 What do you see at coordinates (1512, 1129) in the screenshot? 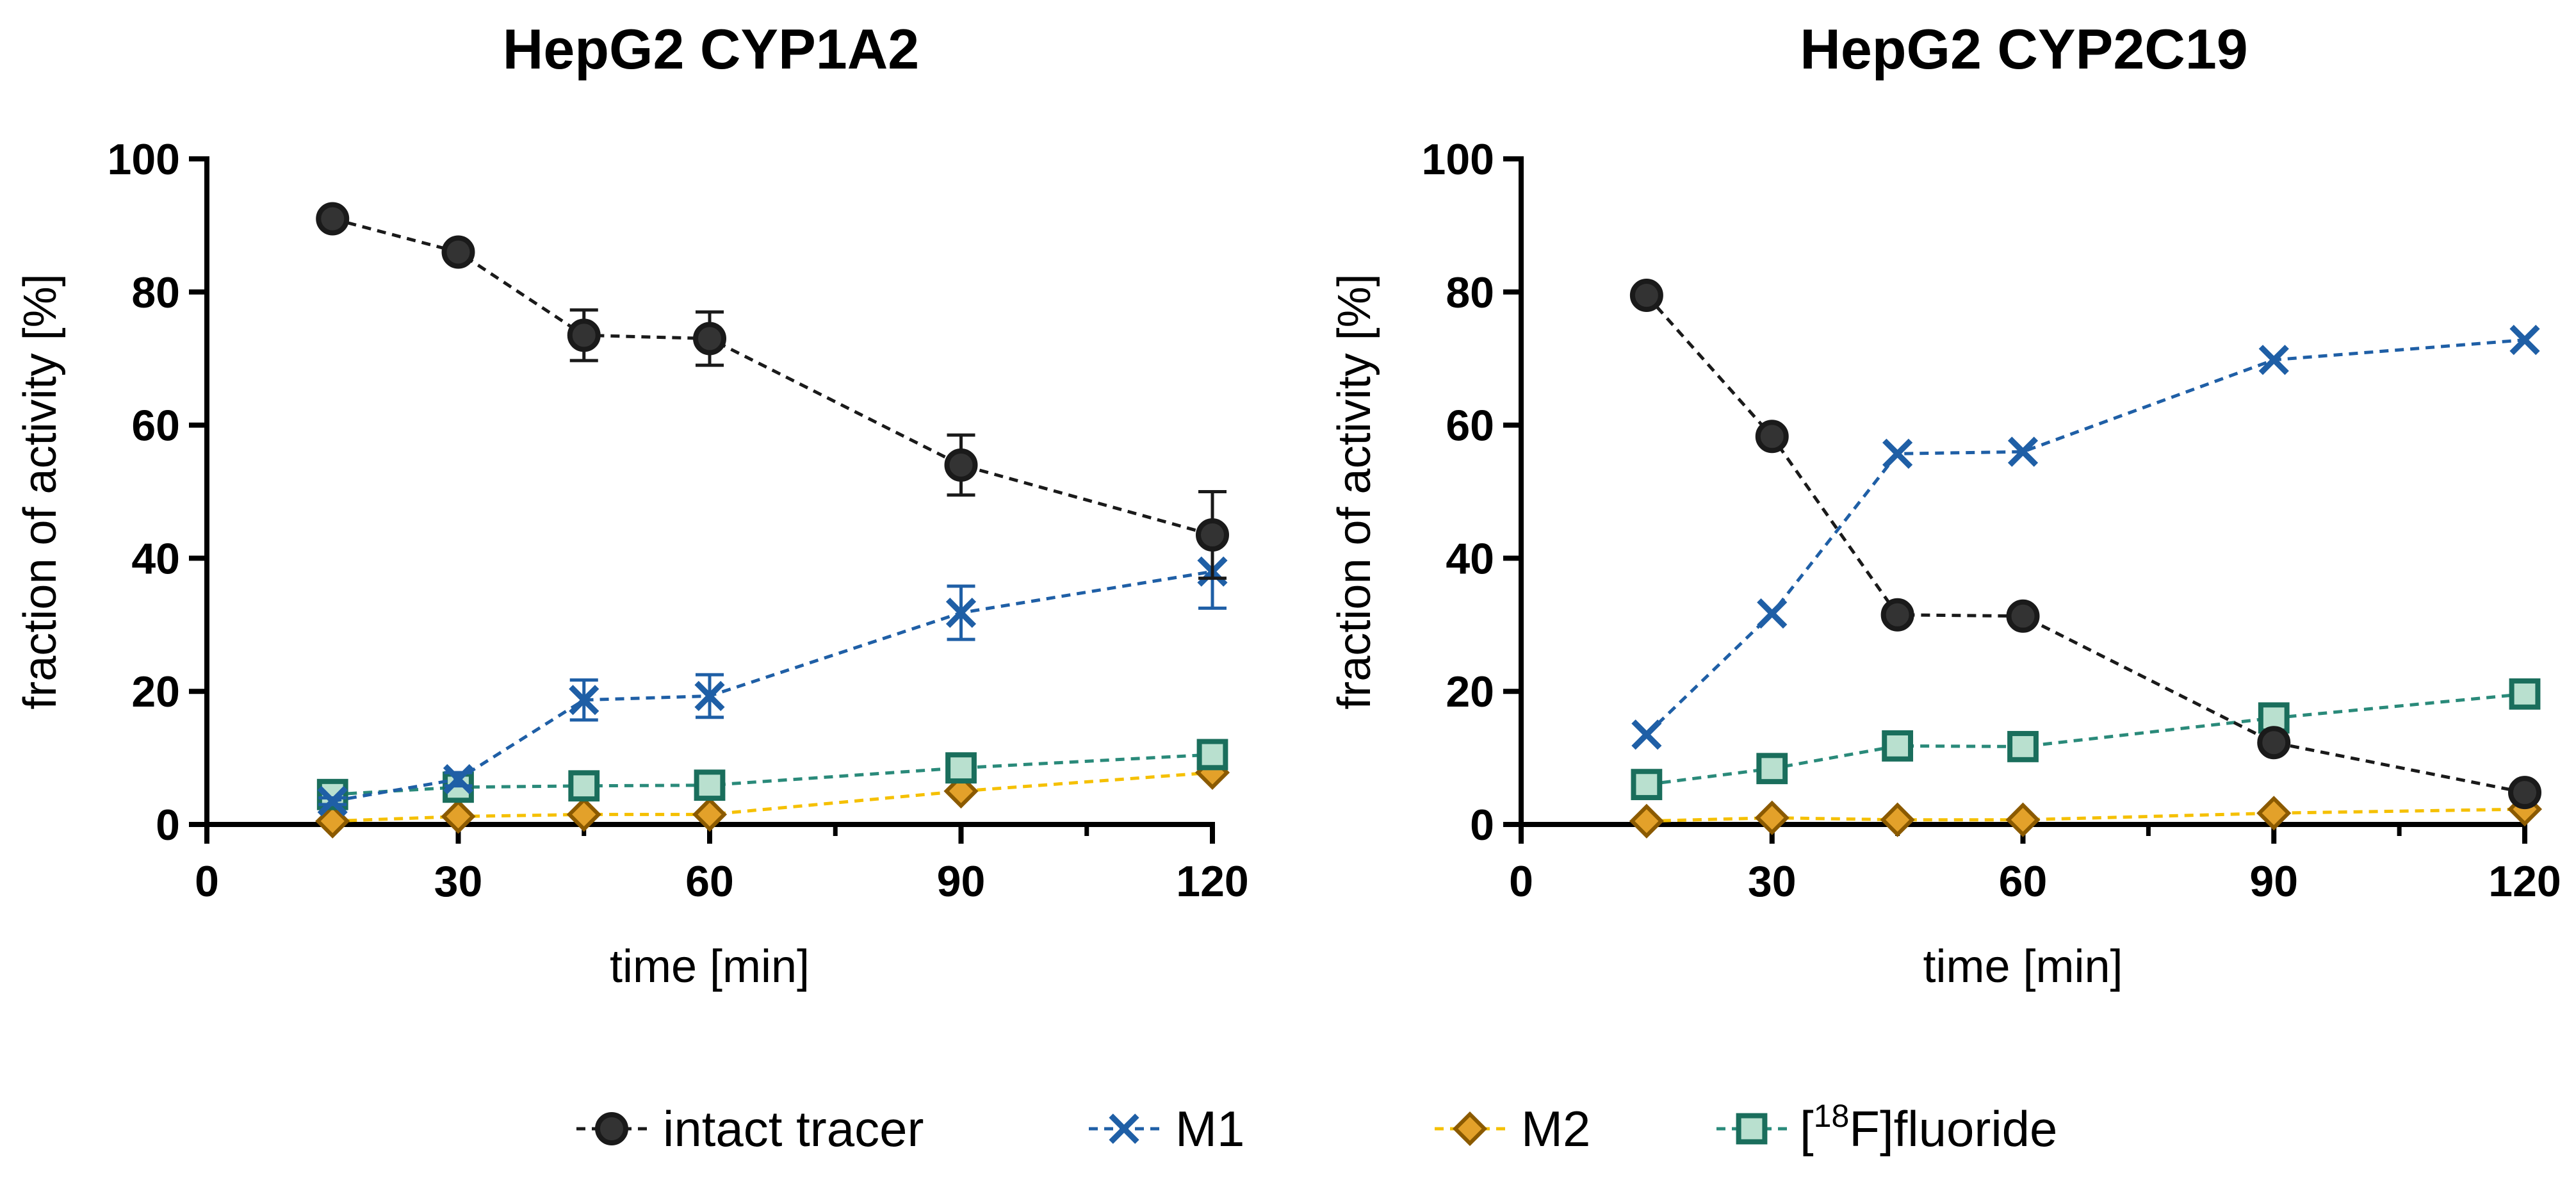
I see `legend-entry-m2: M2` at bounding box center [1512, 1129].